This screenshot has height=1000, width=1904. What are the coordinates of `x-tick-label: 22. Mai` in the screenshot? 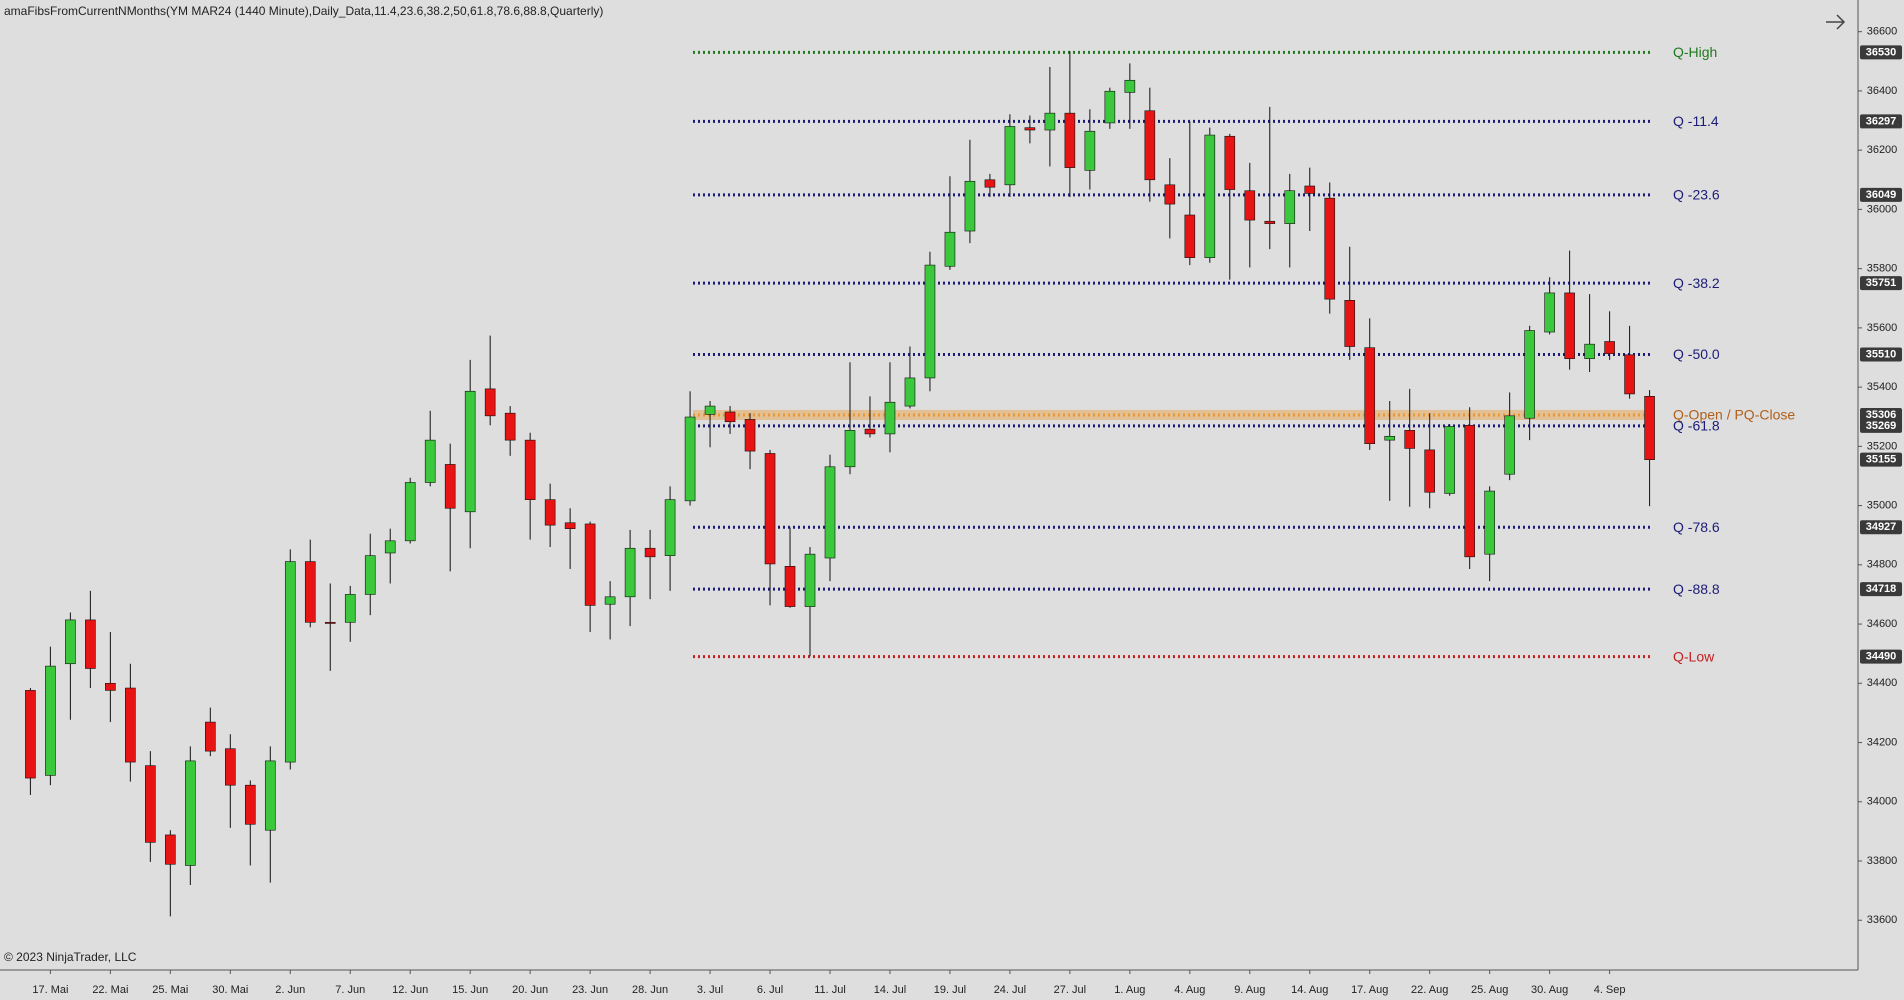 It's located at (110, 990).